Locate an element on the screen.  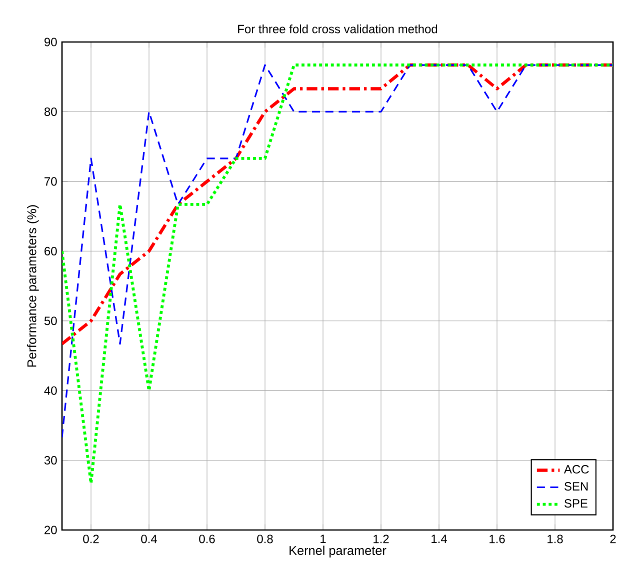
x-tick-label: 1 is located at coordinates (323, 538).